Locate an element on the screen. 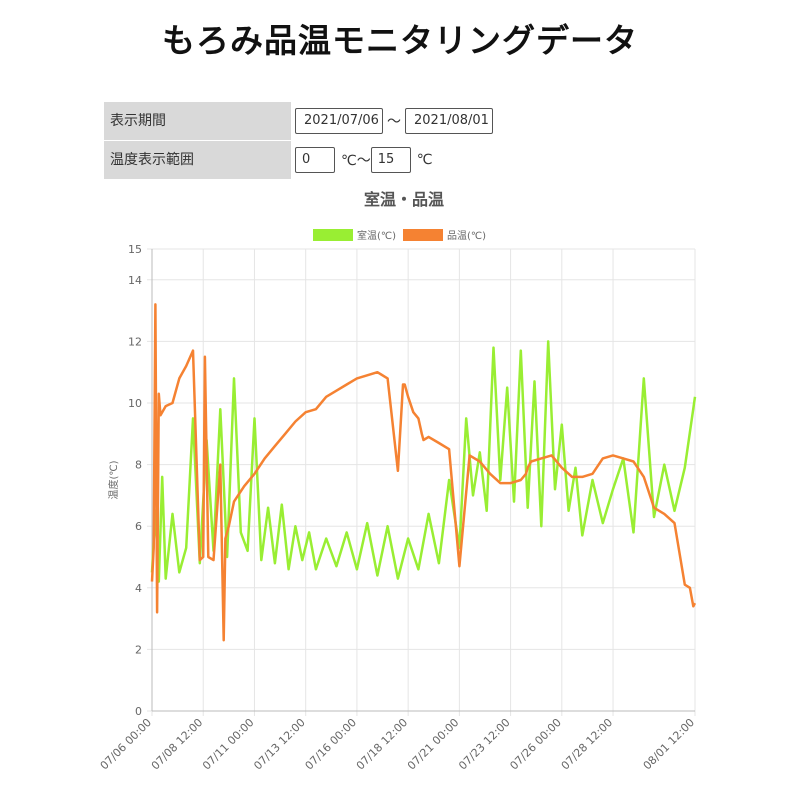  page-title: もろみ品温モニタリングデータ is located at coordinates (400, 40).